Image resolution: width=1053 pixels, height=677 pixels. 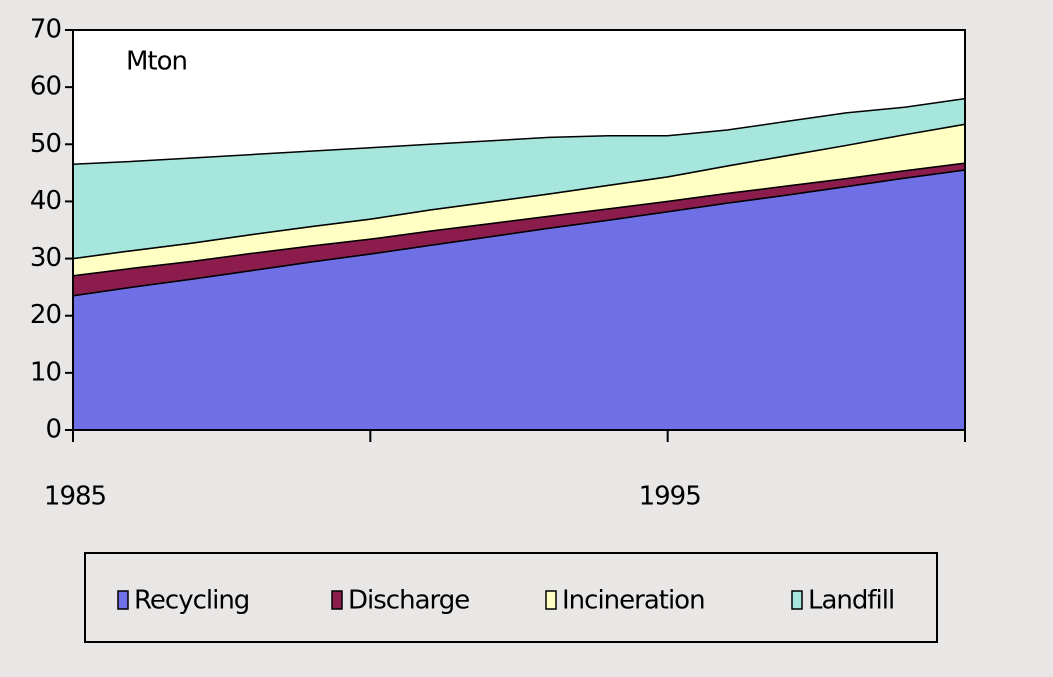 I want to click on y-tick-label: 50, so click(x=45, y=144).